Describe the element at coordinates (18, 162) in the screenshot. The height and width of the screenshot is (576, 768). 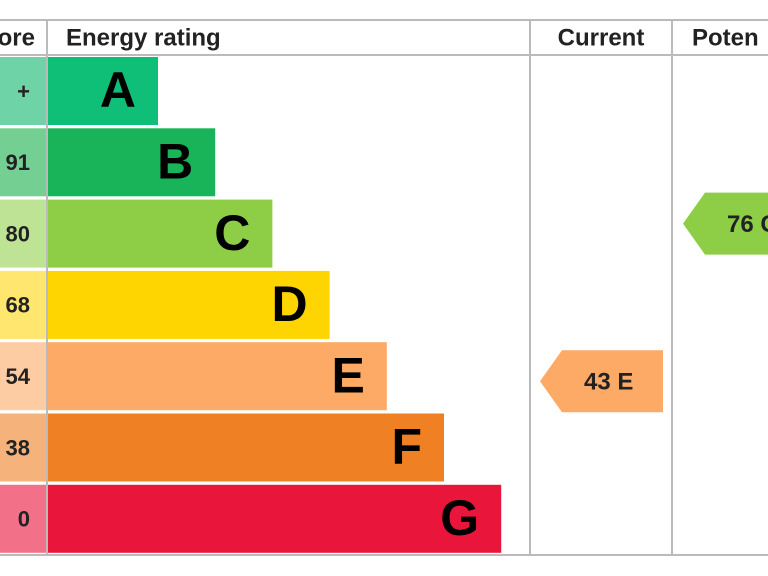
I see `score-label: 91` at that location.